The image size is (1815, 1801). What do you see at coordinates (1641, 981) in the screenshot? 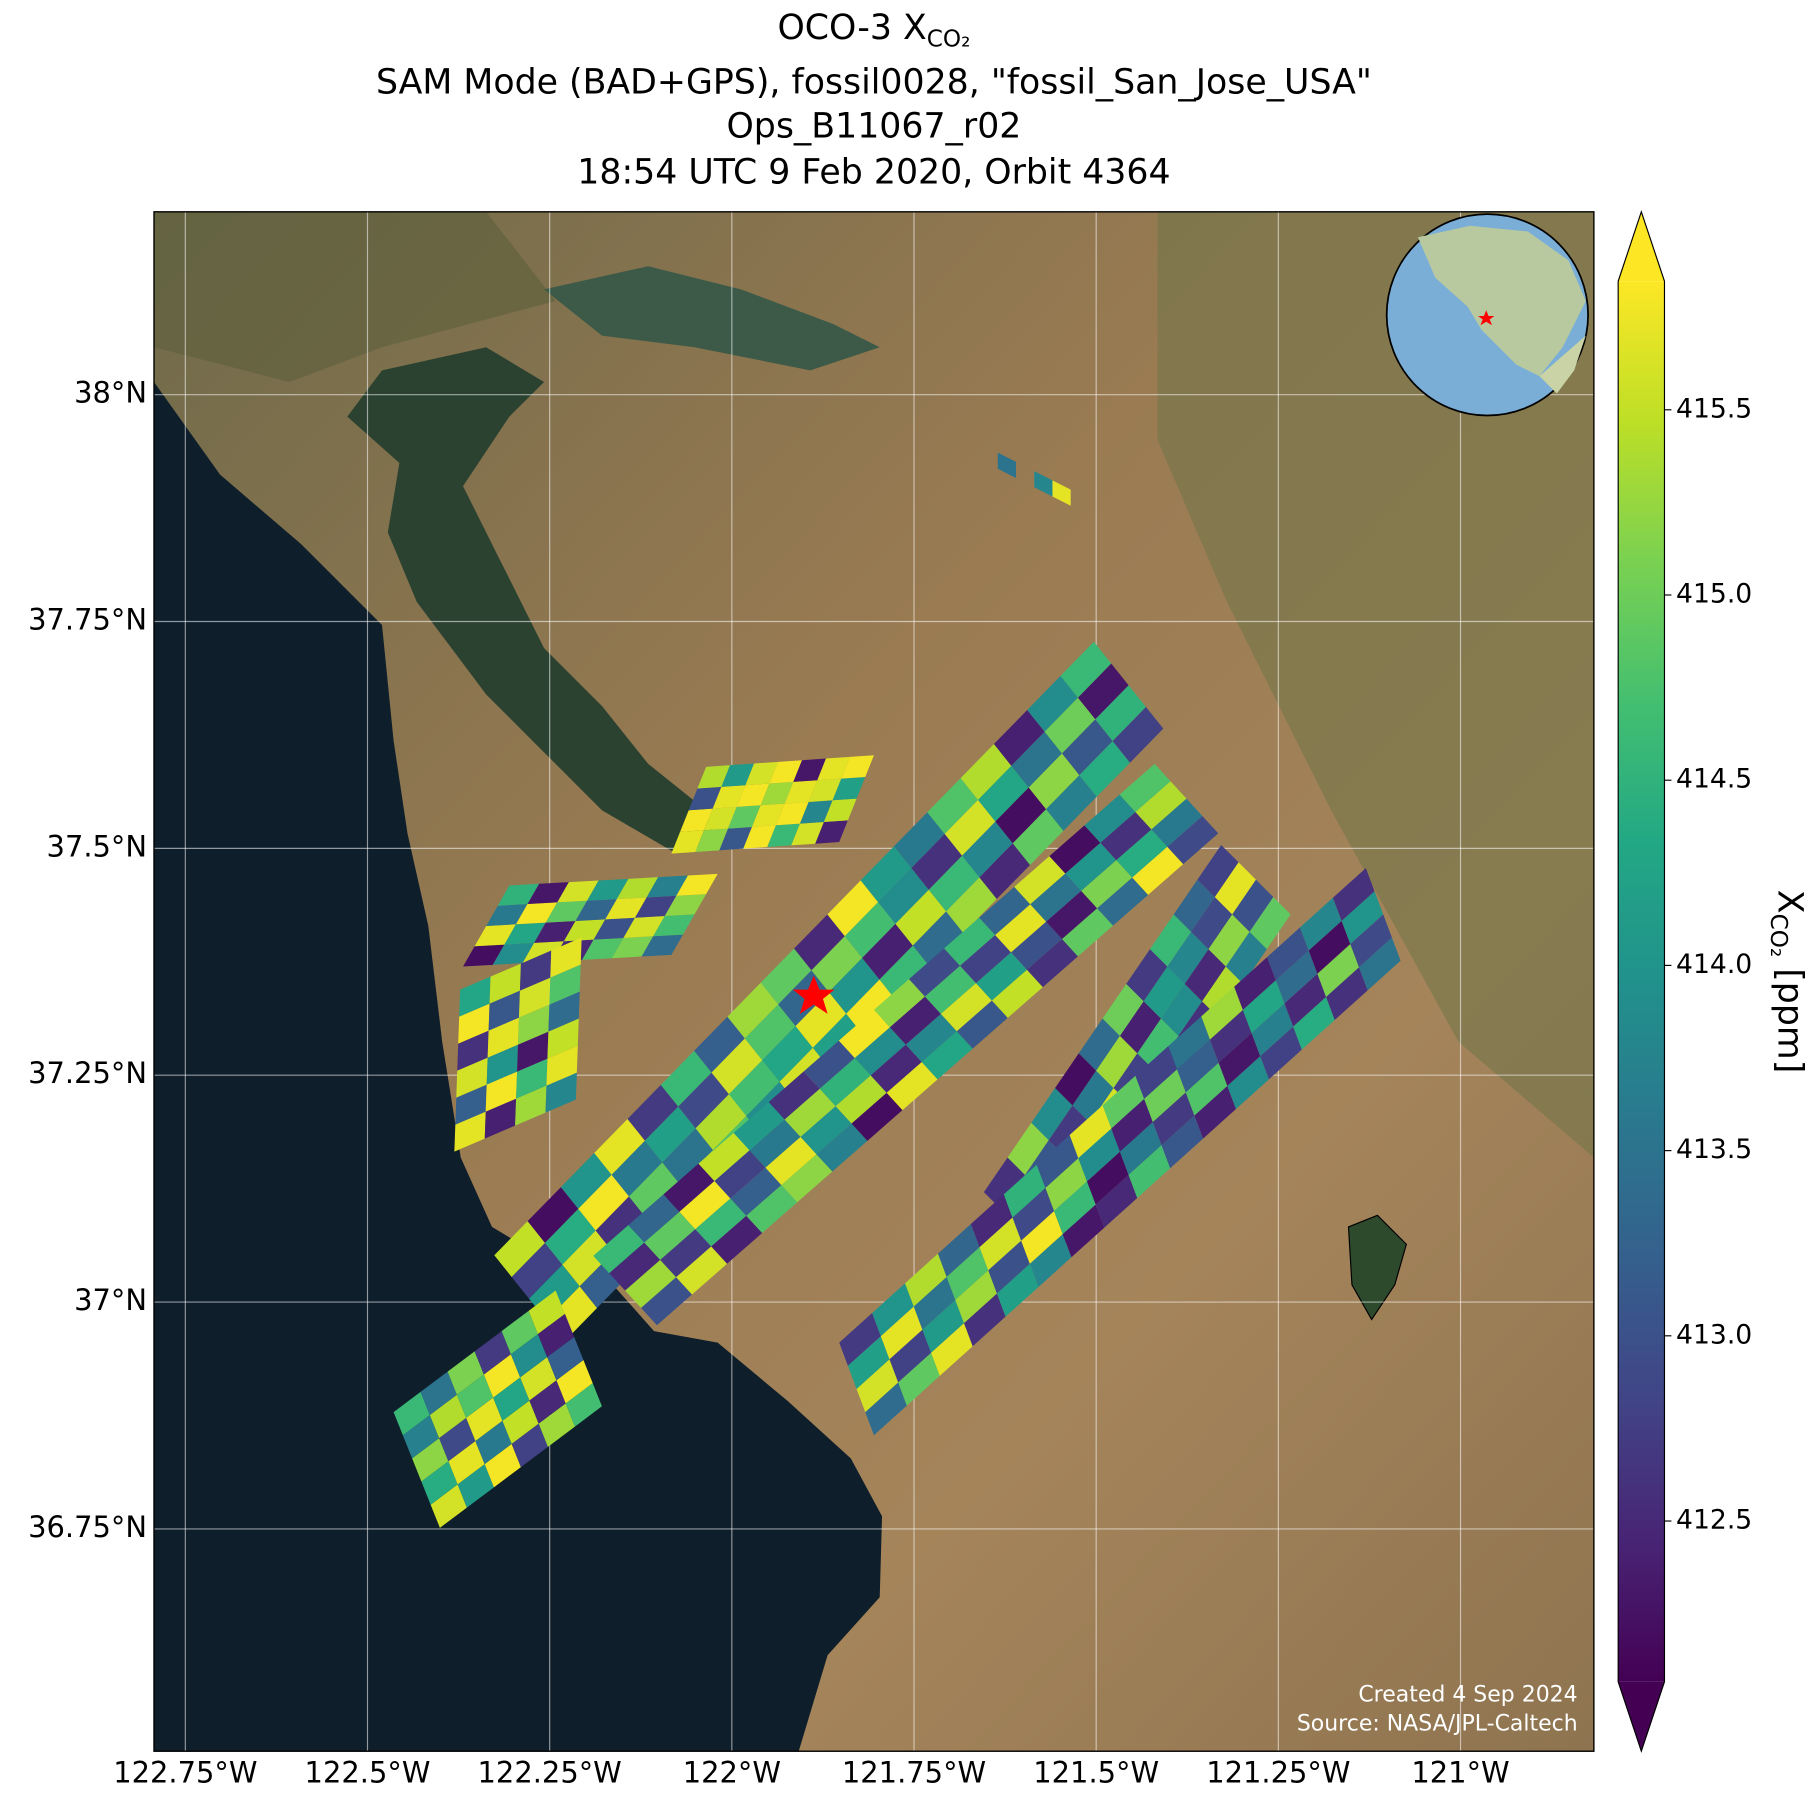
I see `colorbar-body` at bounding box center [1641, 981].